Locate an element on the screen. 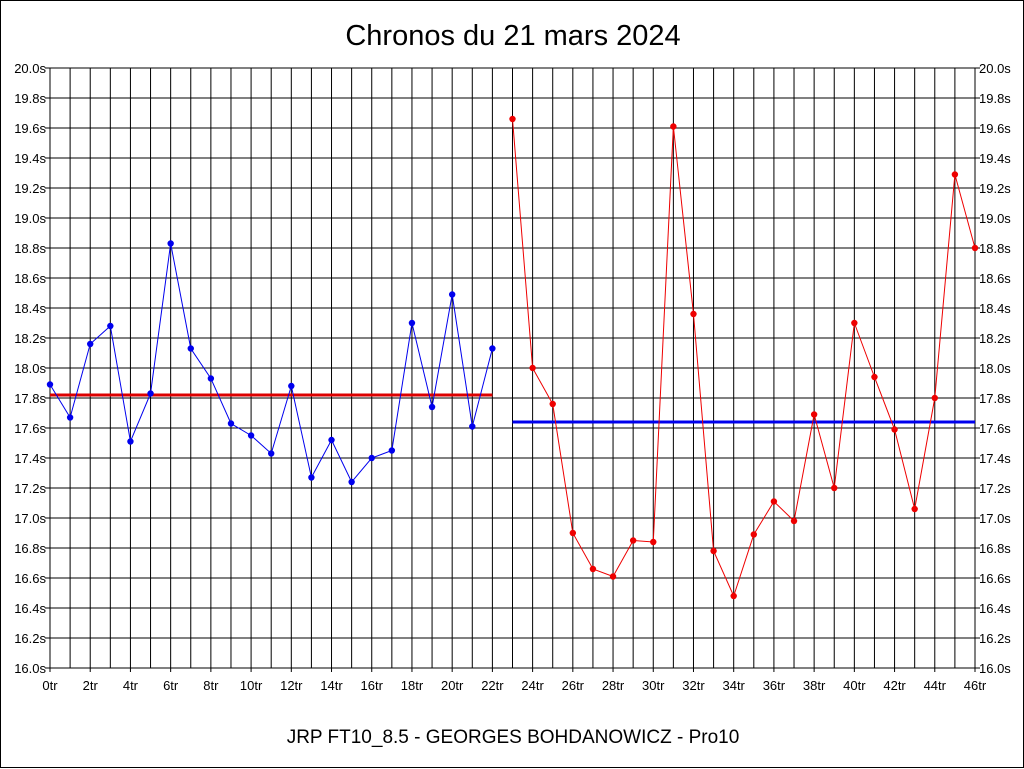 The width and height of the screenshot is (1024, 769). x-tick-label: 38tr is located at coordinates (814, 685).